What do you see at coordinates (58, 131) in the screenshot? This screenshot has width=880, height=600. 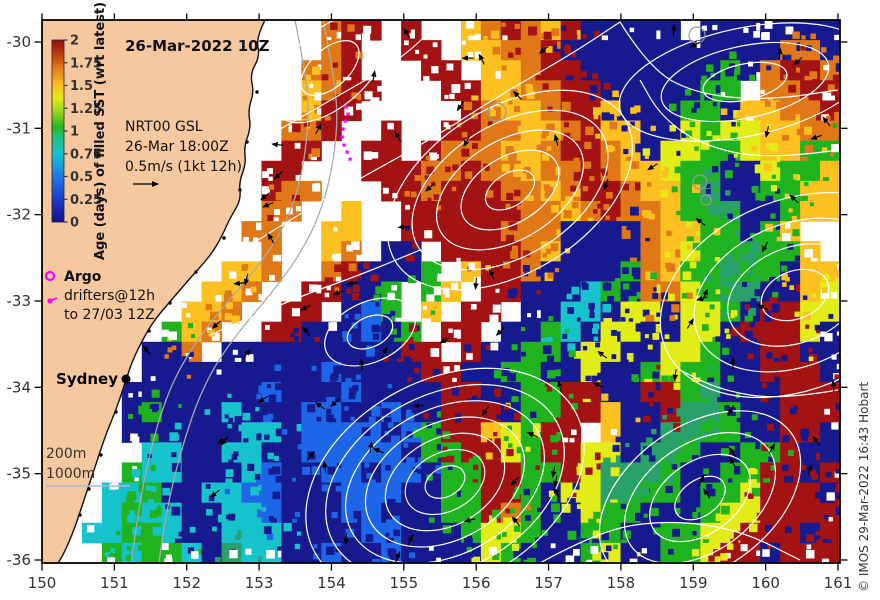 I see `colorbar` at bounding box center [58, 131].